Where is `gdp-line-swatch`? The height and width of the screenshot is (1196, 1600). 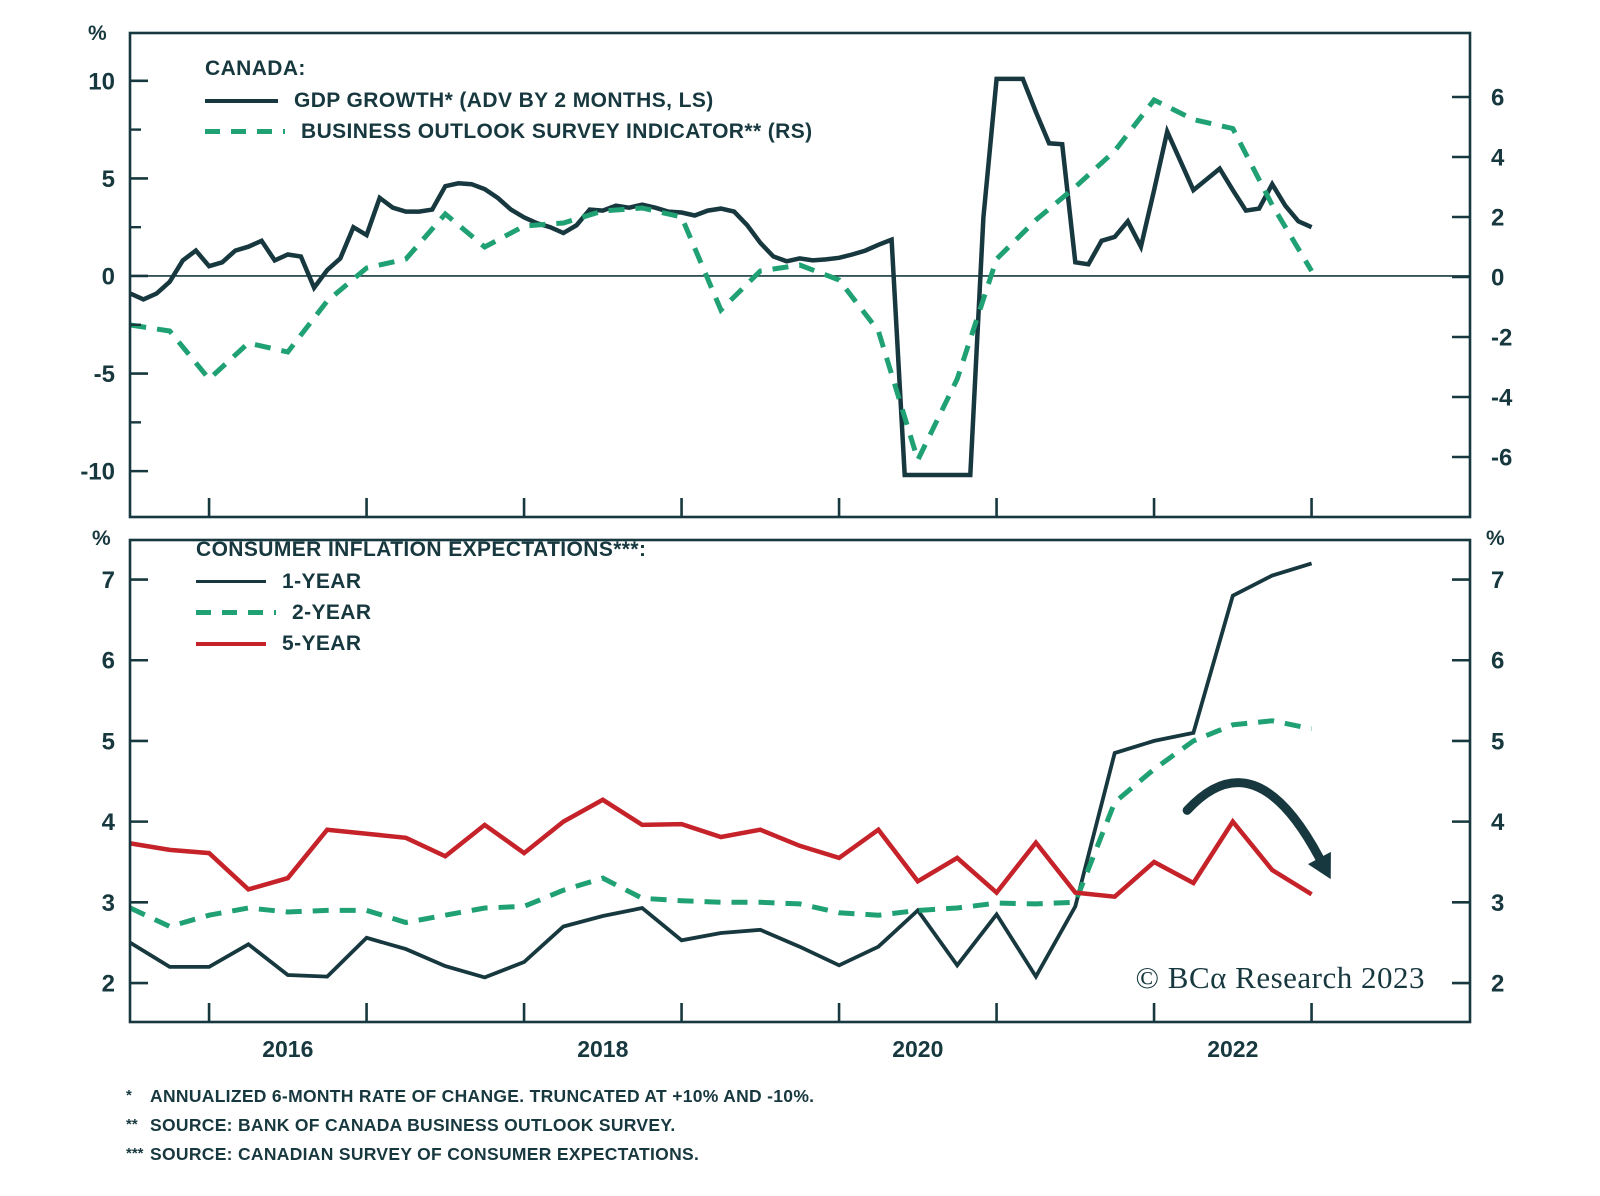
gdp-line-swatch is located at coordinates (241, 100).